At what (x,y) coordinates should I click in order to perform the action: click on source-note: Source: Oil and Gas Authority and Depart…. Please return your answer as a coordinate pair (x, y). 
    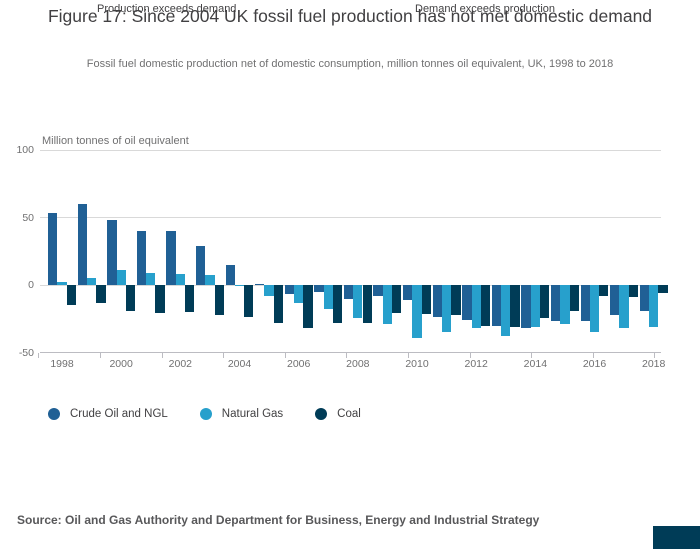
    Looking at the image, I should click on (278, 520).